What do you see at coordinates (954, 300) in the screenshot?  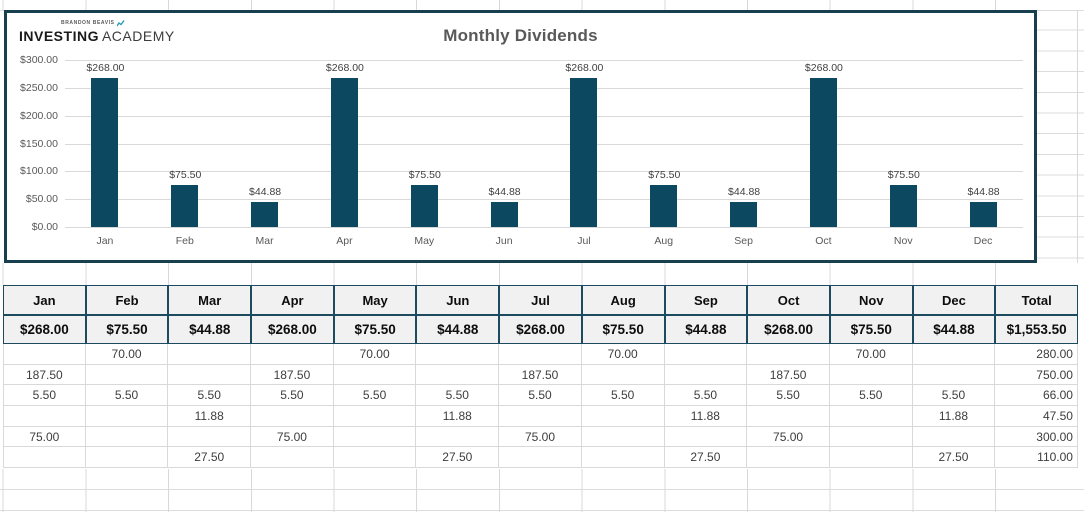 I see `header-cell-dec: Dec` at bounding box center [954, 300].